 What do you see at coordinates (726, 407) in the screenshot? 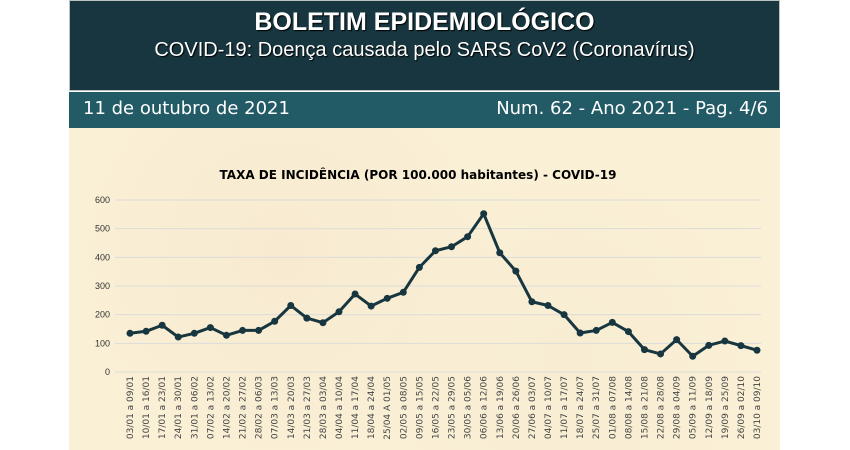
I see `x-tick-label: 19/09 a 25/09` at bounding box center [726, 407].